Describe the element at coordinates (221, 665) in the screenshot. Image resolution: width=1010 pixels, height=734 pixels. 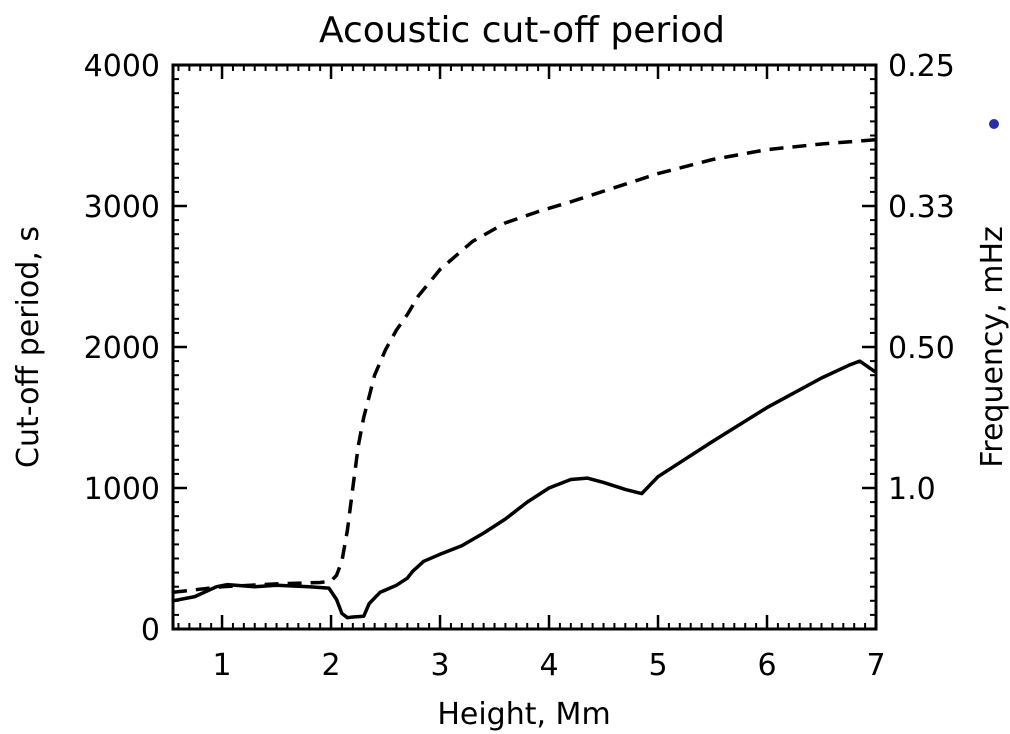
I see `x-tick-label: 1` at that location.